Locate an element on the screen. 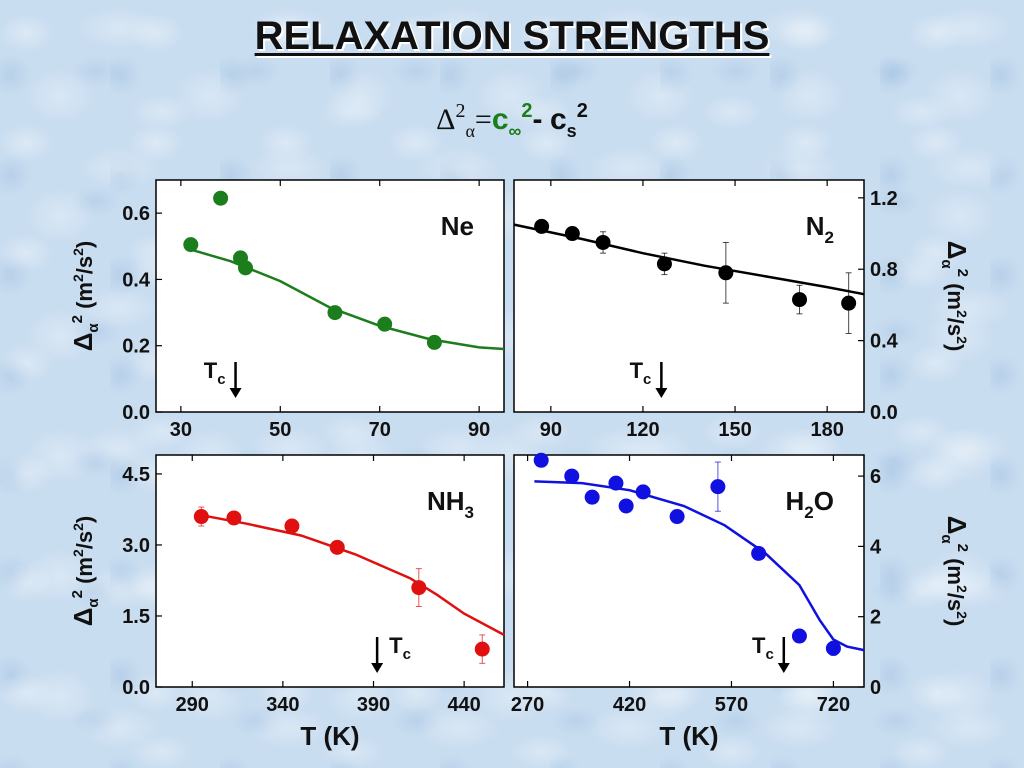  y-tick-label: 1.5 is located at coordinates (136, 617).